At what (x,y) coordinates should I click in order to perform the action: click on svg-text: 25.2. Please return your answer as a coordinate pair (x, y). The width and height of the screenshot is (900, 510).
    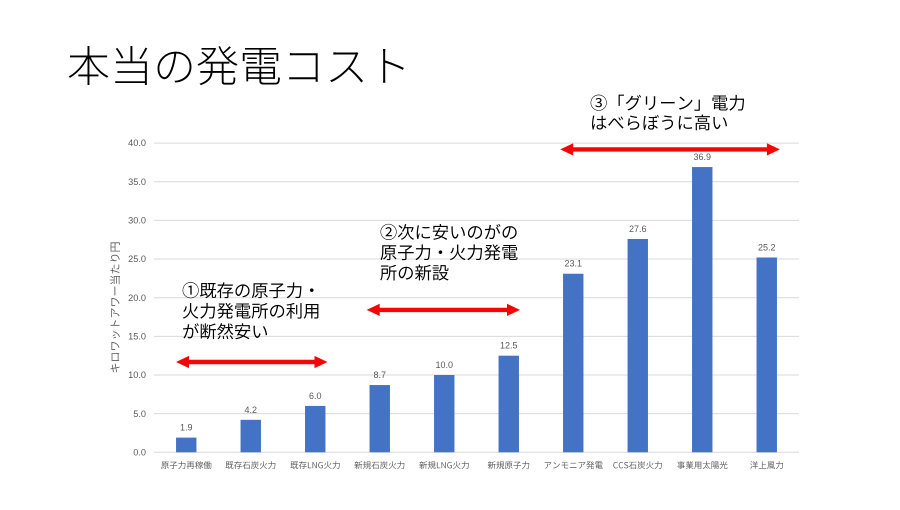
    Looking at the image, I should click on (767, 248).